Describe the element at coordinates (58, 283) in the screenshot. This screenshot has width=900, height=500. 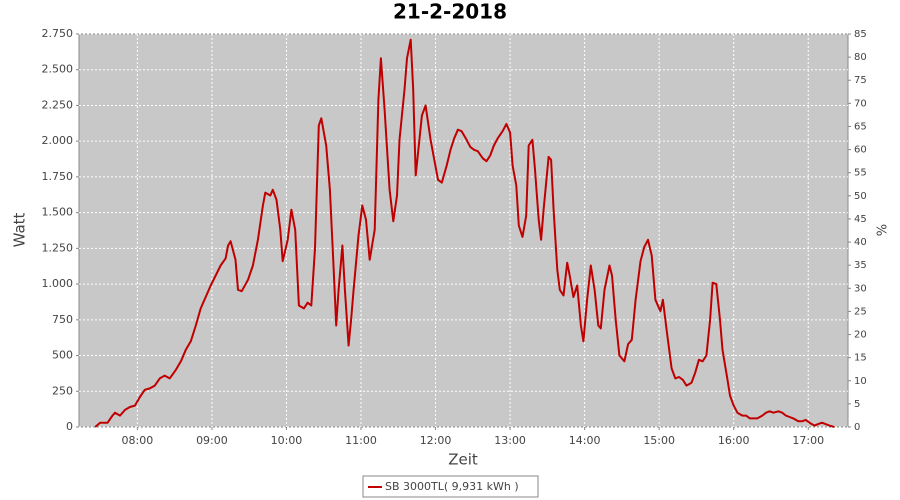
I see `y-tick-label: 1.000` at that location.